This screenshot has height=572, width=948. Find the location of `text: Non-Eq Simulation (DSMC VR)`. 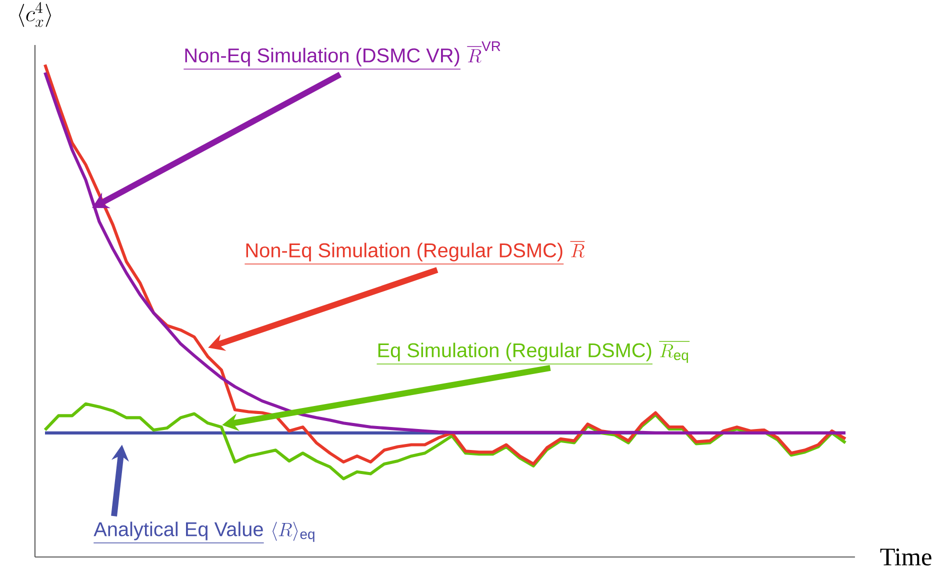

text: Non-Eq Simulation (DSMC VR) is located at coordinates (322, 57).